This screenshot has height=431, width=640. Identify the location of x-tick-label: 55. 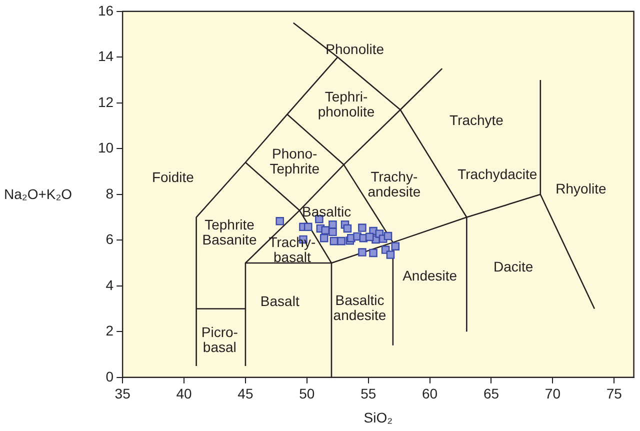
(368, 394).